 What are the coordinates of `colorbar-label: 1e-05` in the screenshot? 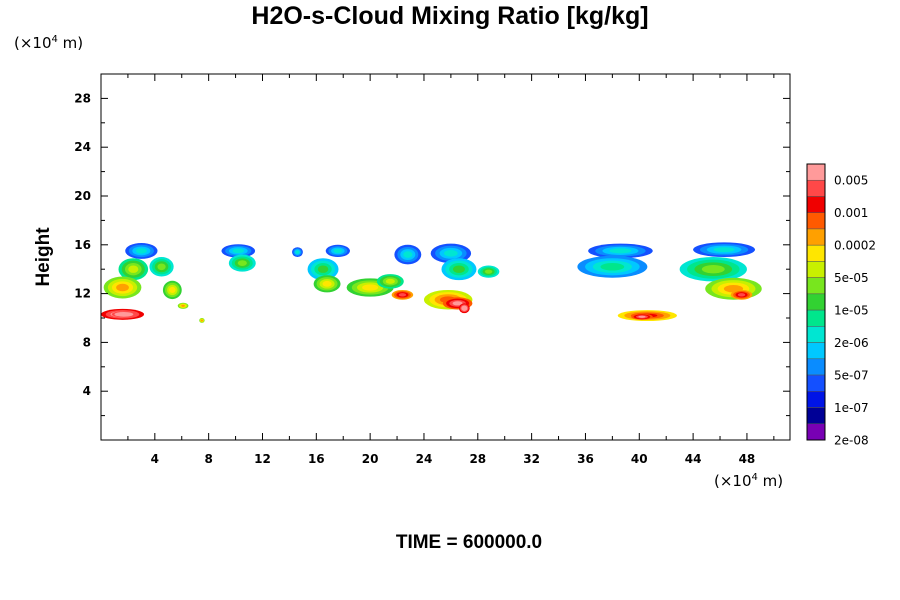 It's located at (851, 311).